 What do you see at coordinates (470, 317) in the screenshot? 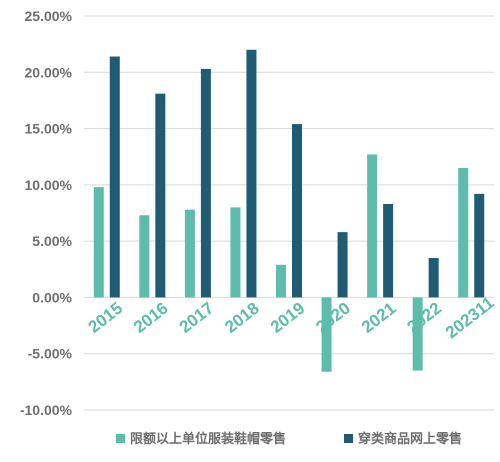
I see `x-category-label: 202311` at bounding box center [470, 317].